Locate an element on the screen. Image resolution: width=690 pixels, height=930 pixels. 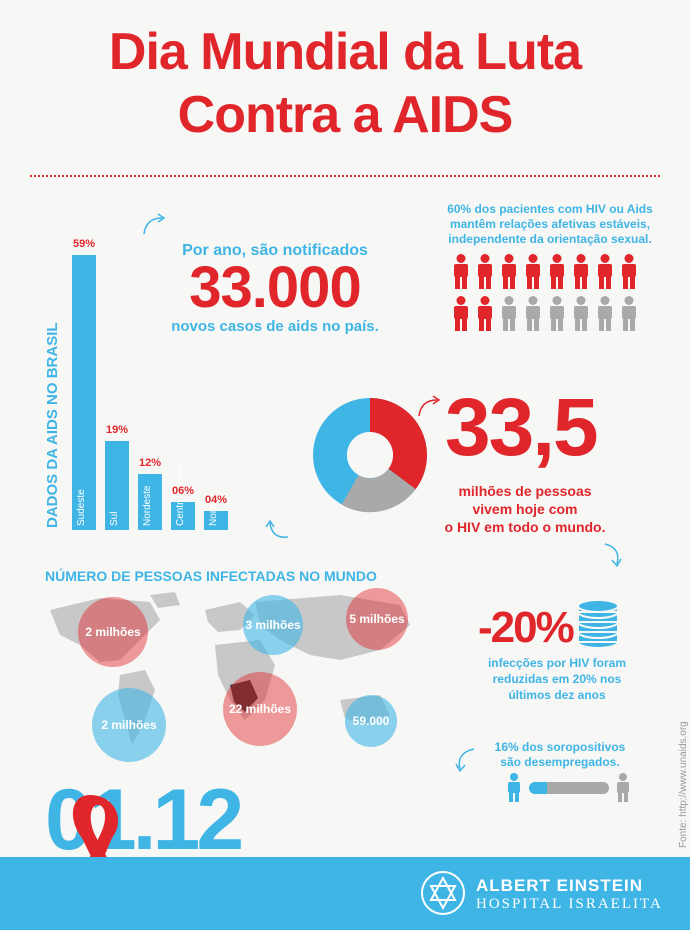
unemployed-line-2: são desempregados. is located at coordinates (560, 762).